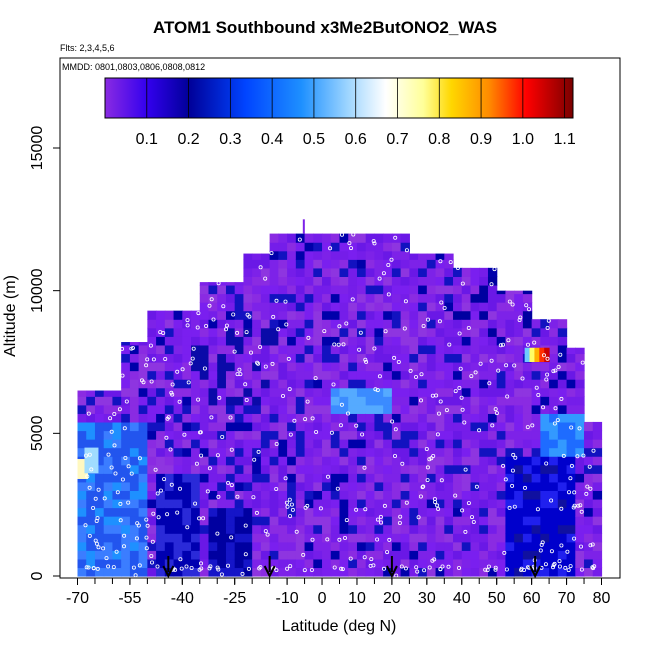  What do you see at coordinates (77, 598) in the screenshot?
I see `x-tick-label: -70` at bounding box center [77, 598].